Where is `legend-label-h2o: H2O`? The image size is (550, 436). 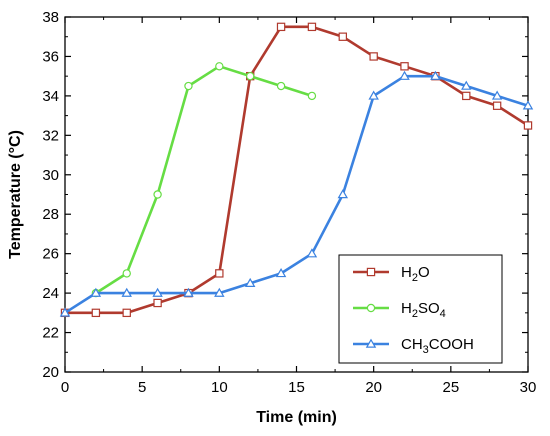 legend-label-h2o: H2O is located at coordinates (415, 274).